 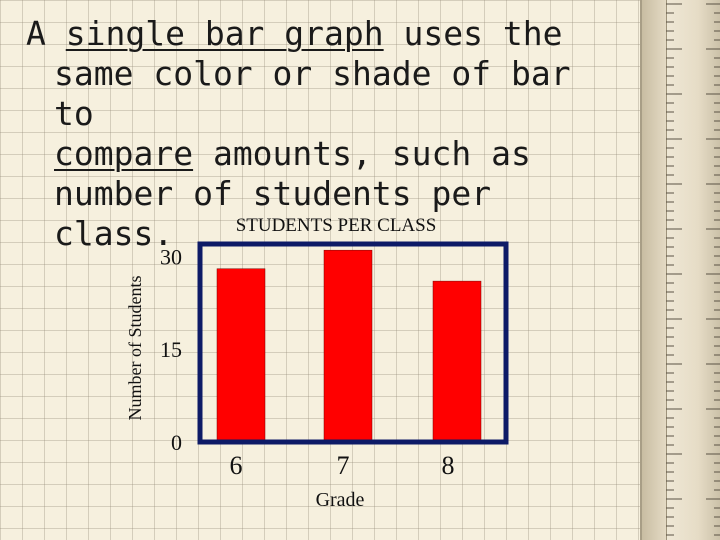 I want to click on y-tick-label: 0, so click(x=176, y=442).